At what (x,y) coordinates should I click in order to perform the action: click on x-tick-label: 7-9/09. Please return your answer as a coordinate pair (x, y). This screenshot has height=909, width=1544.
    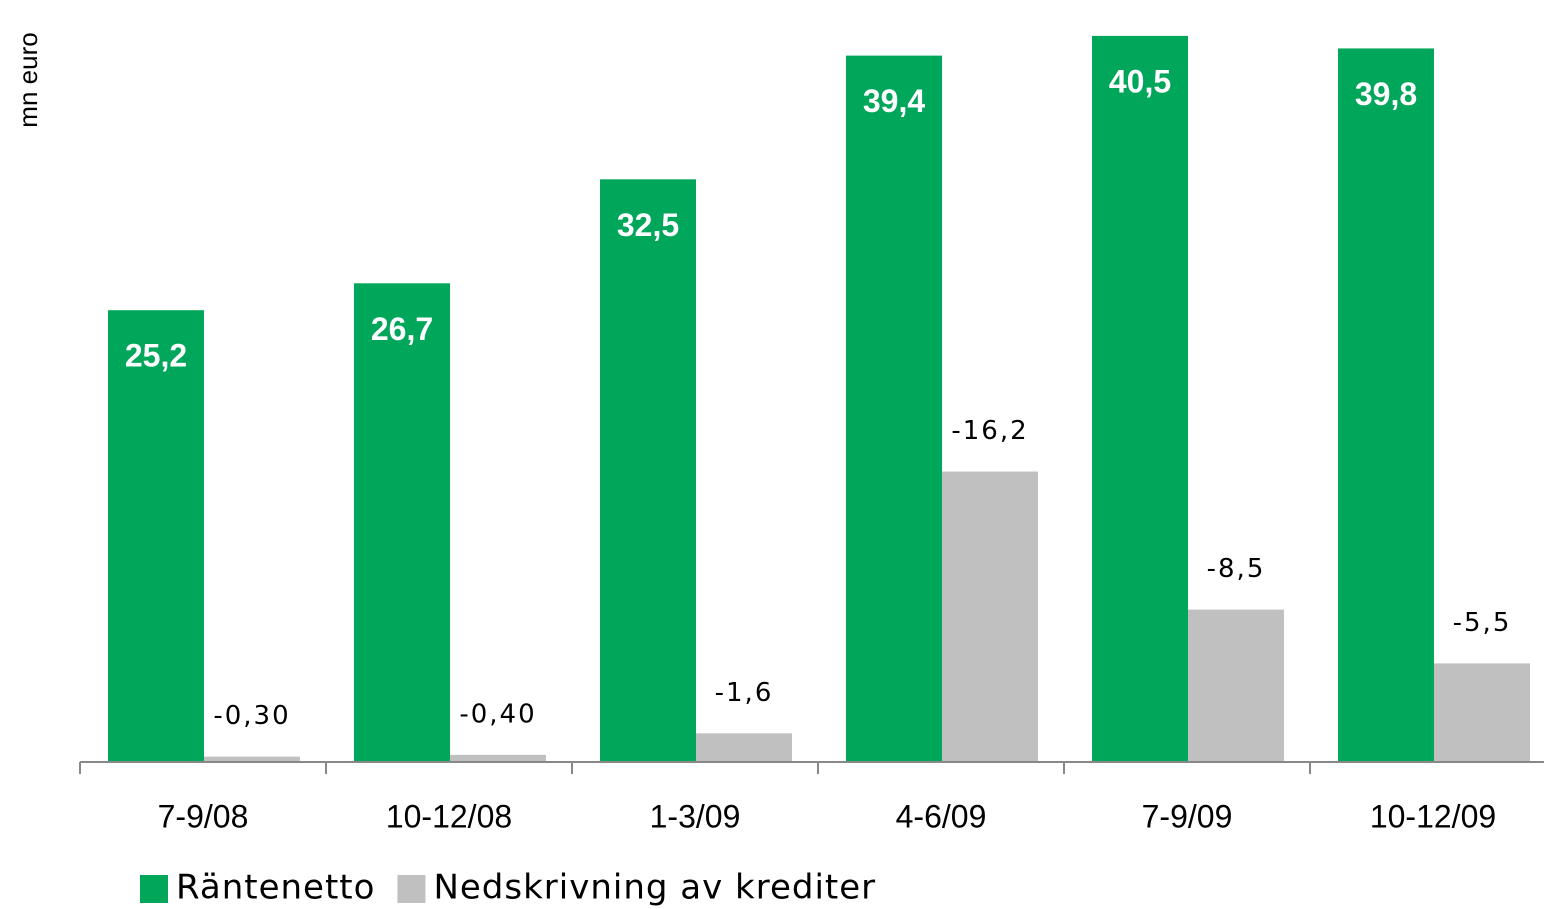
    Looking at the image, I should click on (1187, 816).